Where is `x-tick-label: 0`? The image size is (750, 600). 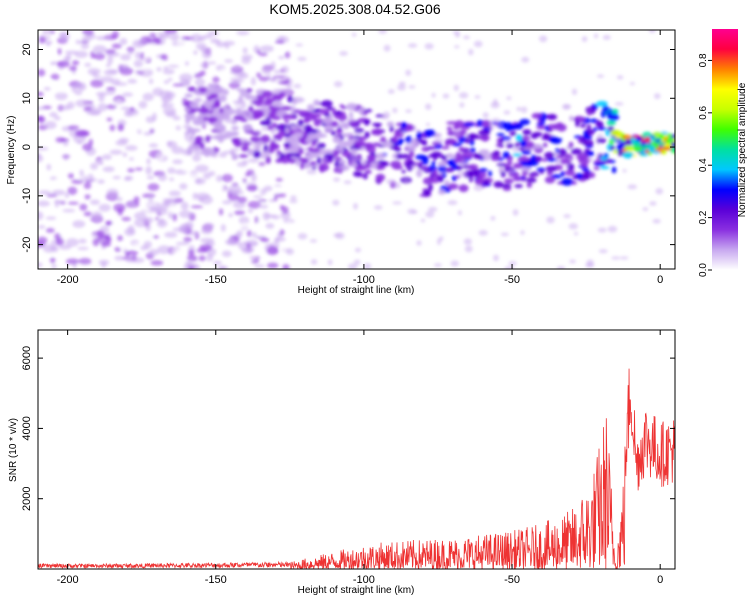 x-tick-label: 0 is located at coordinates (660, 580).